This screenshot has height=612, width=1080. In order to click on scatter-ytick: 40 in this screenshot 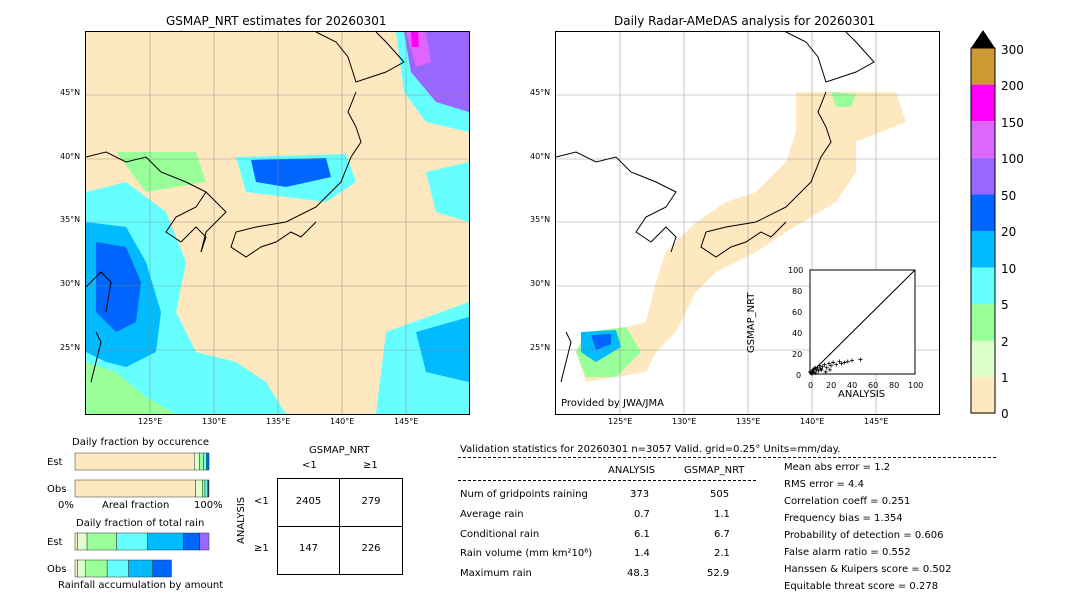, I will do `click(797, 333)`.